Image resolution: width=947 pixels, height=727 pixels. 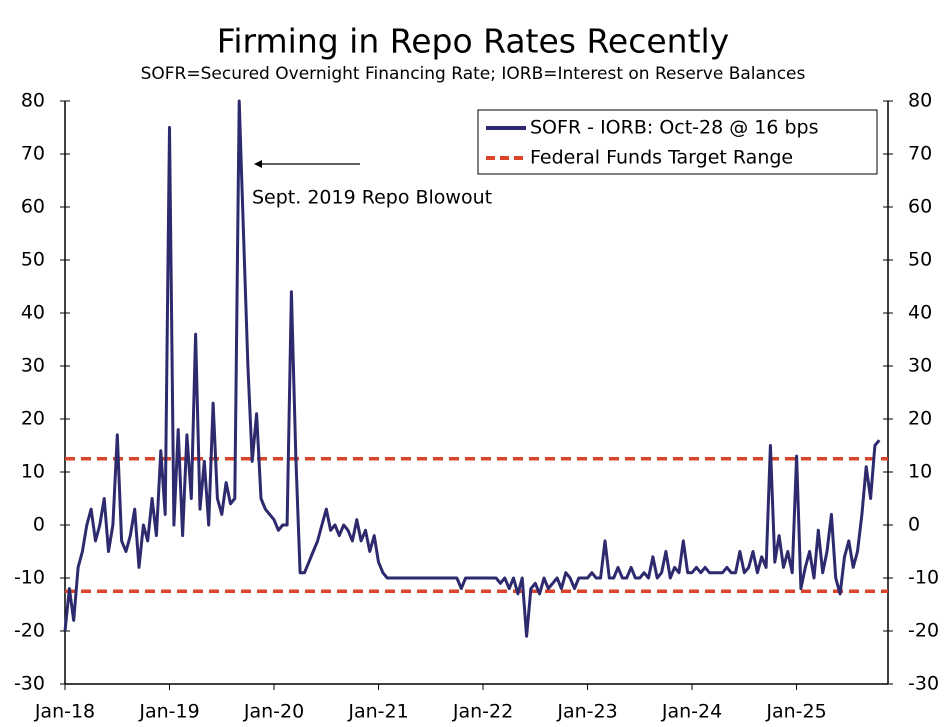 What do you see at coordinates (691, 712) in the screenshot?
I see `x-tick-label: Jan-24` at bounding box center [691, 712].